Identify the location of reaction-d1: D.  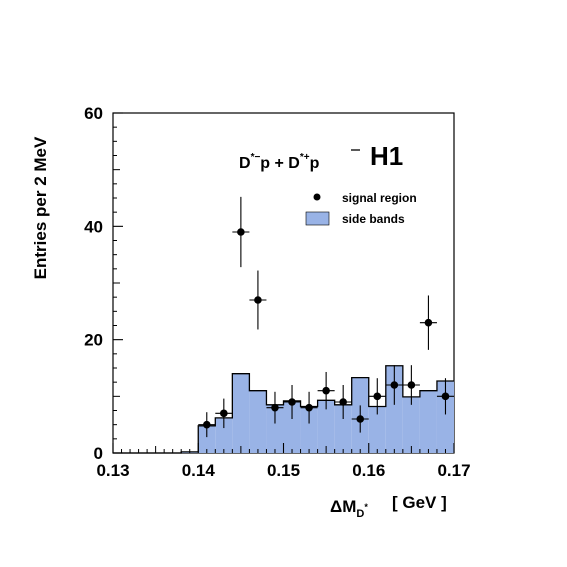
(245, 163).